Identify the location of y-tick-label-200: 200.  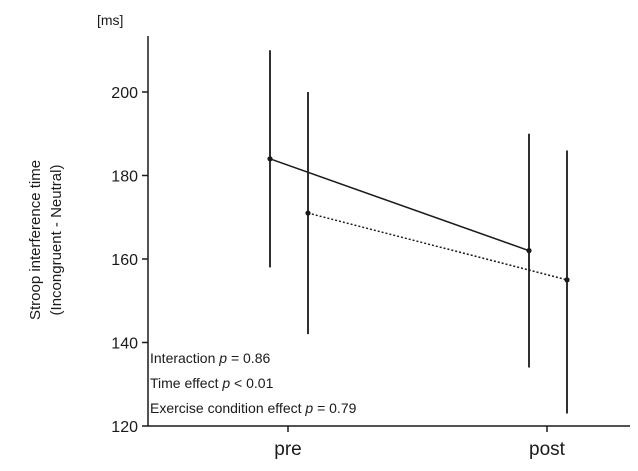
(124, 93).